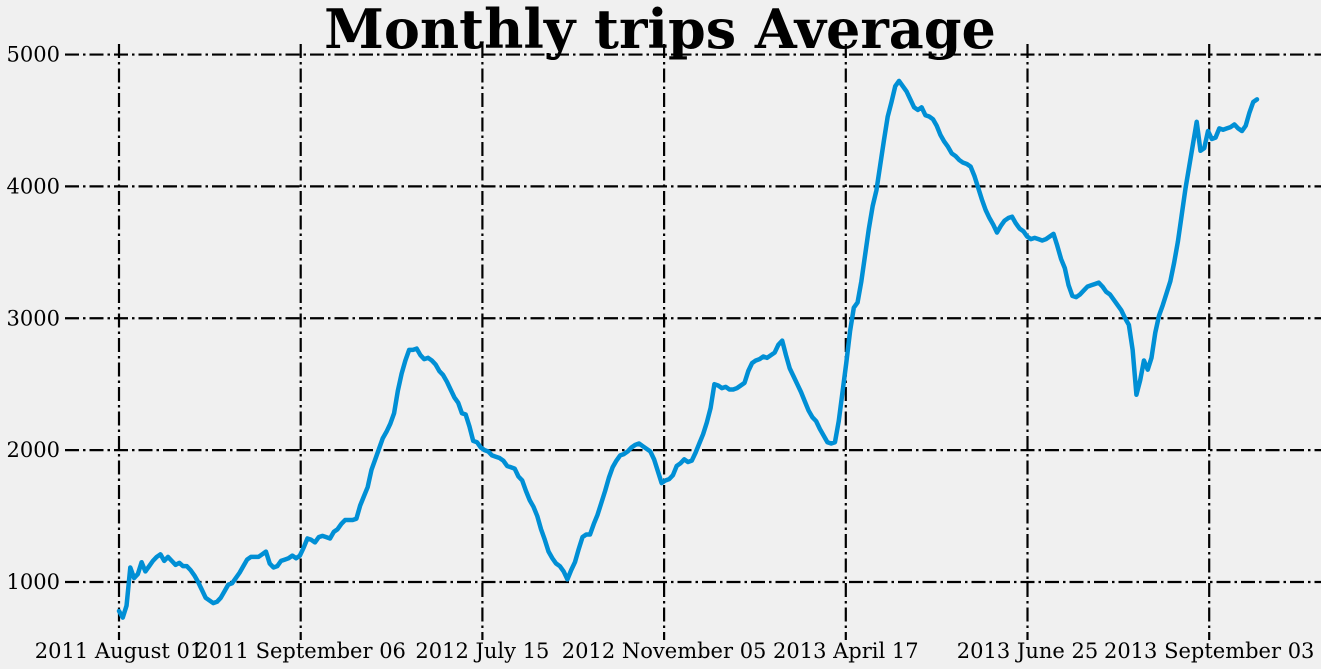 This screenshot has height=669, width=1321. Describe the element at coordinates (33, 55) in the screenshot. I see `y-tick-label-5000: 5000` at that location.